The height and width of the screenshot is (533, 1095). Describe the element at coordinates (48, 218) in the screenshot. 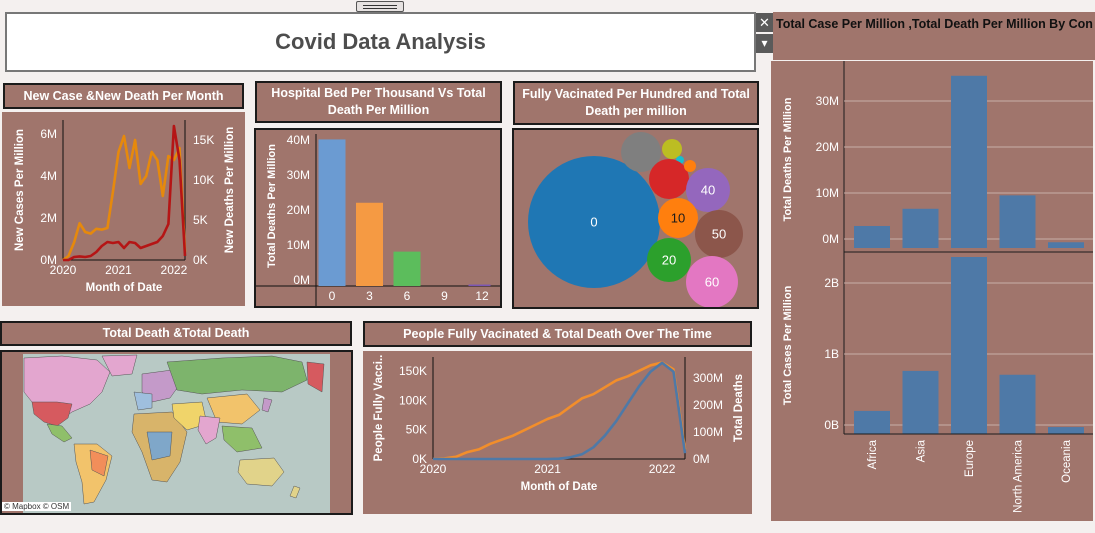

I see `y-tick-label: 2M` at that location.